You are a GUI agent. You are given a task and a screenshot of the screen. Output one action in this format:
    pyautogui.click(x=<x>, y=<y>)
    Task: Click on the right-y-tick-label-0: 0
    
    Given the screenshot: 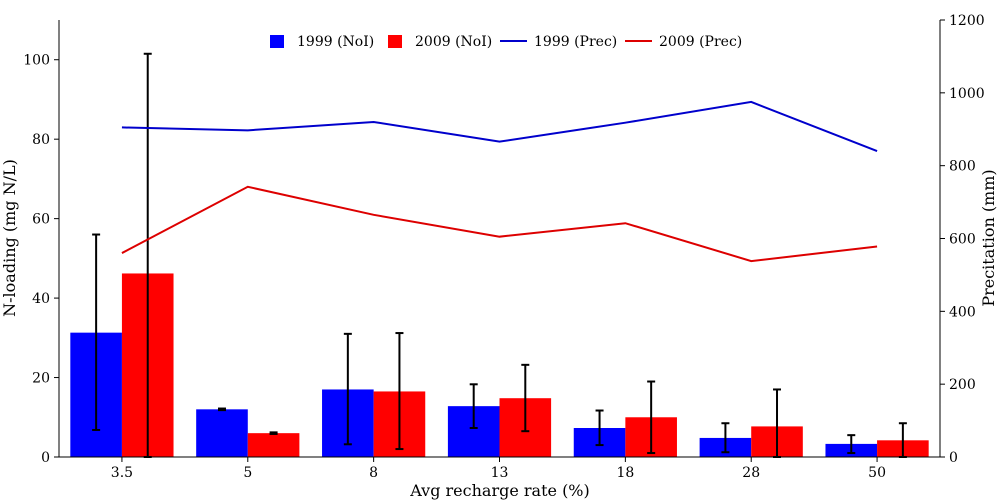 What is the action you would take?
    pyautogui.click(x=953, y=458)
    